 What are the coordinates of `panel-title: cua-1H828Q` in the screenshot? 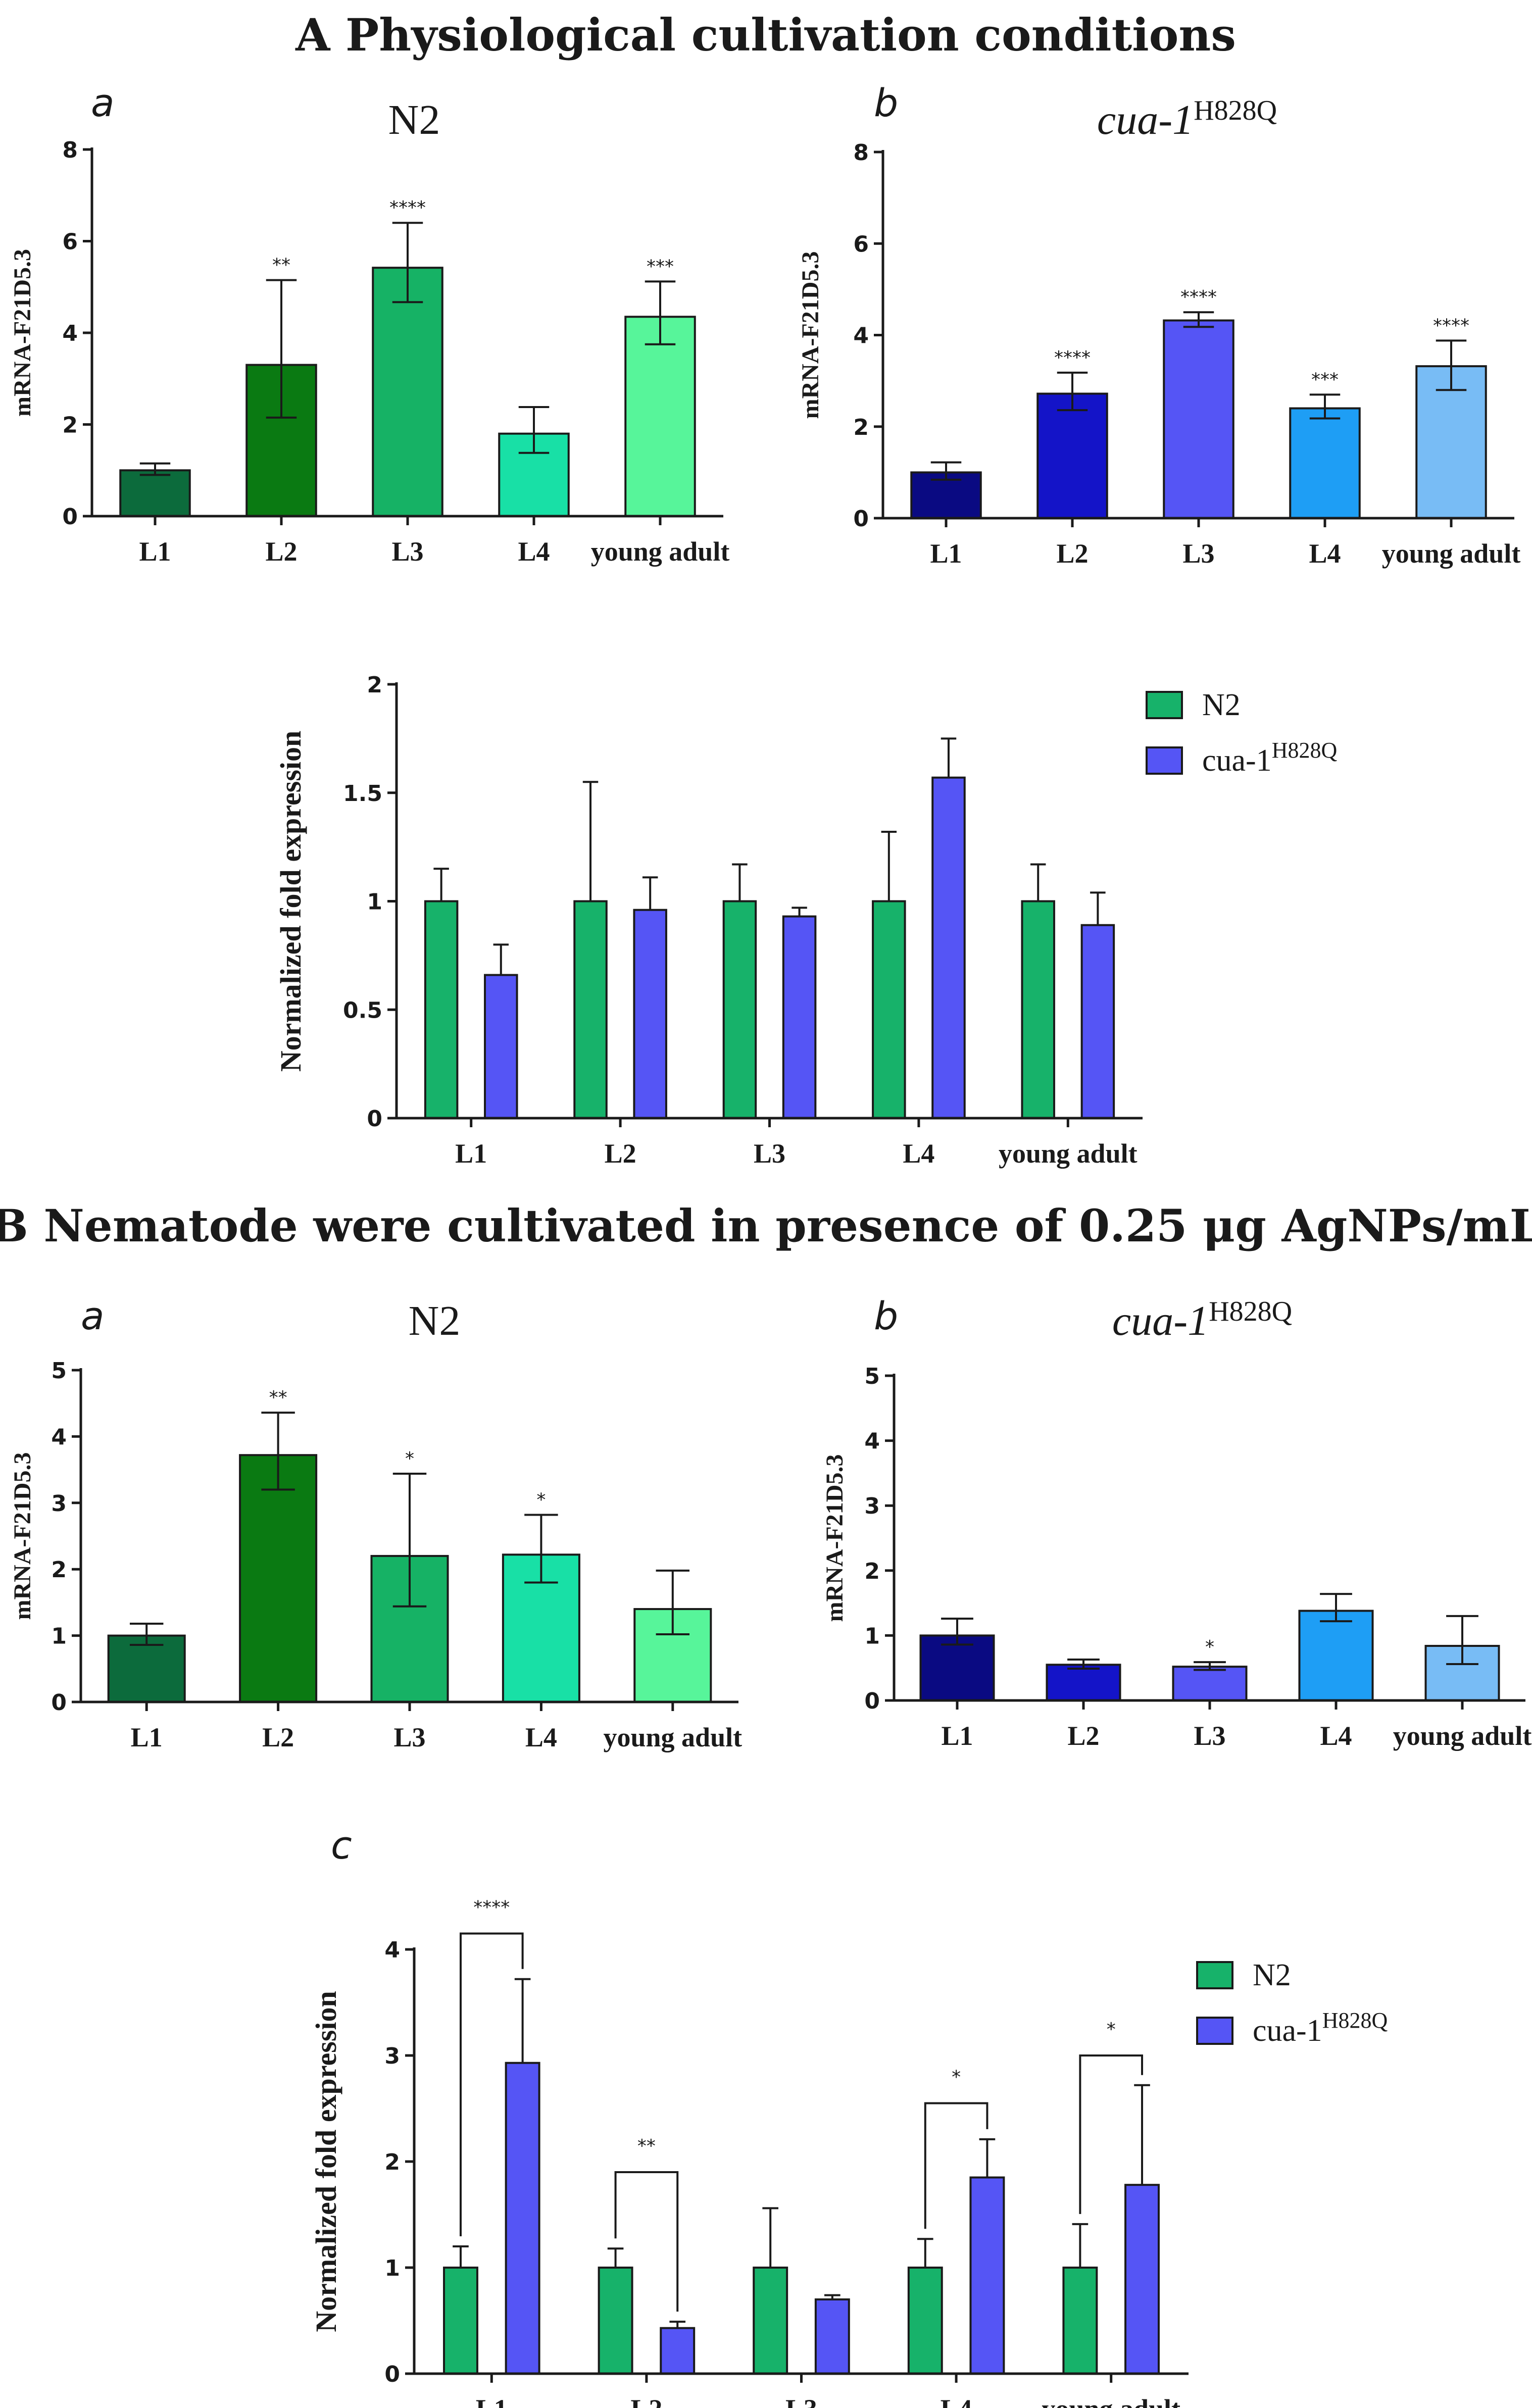 It's located at (1187, 119).